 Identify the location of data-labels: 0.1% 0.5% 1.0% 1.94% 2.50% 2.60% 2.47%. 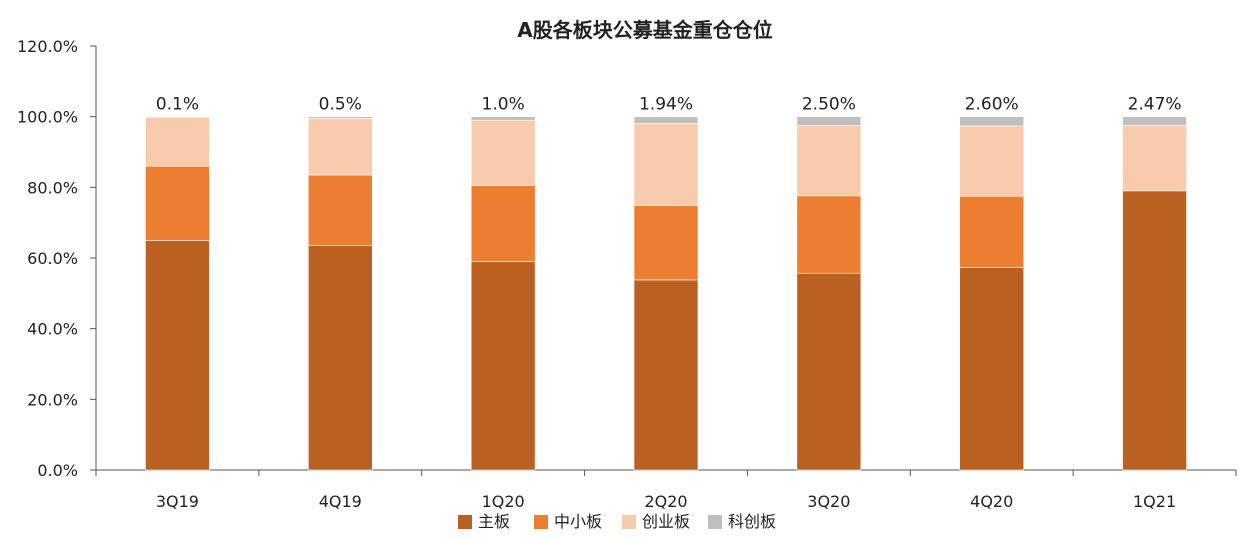
(669, 105).